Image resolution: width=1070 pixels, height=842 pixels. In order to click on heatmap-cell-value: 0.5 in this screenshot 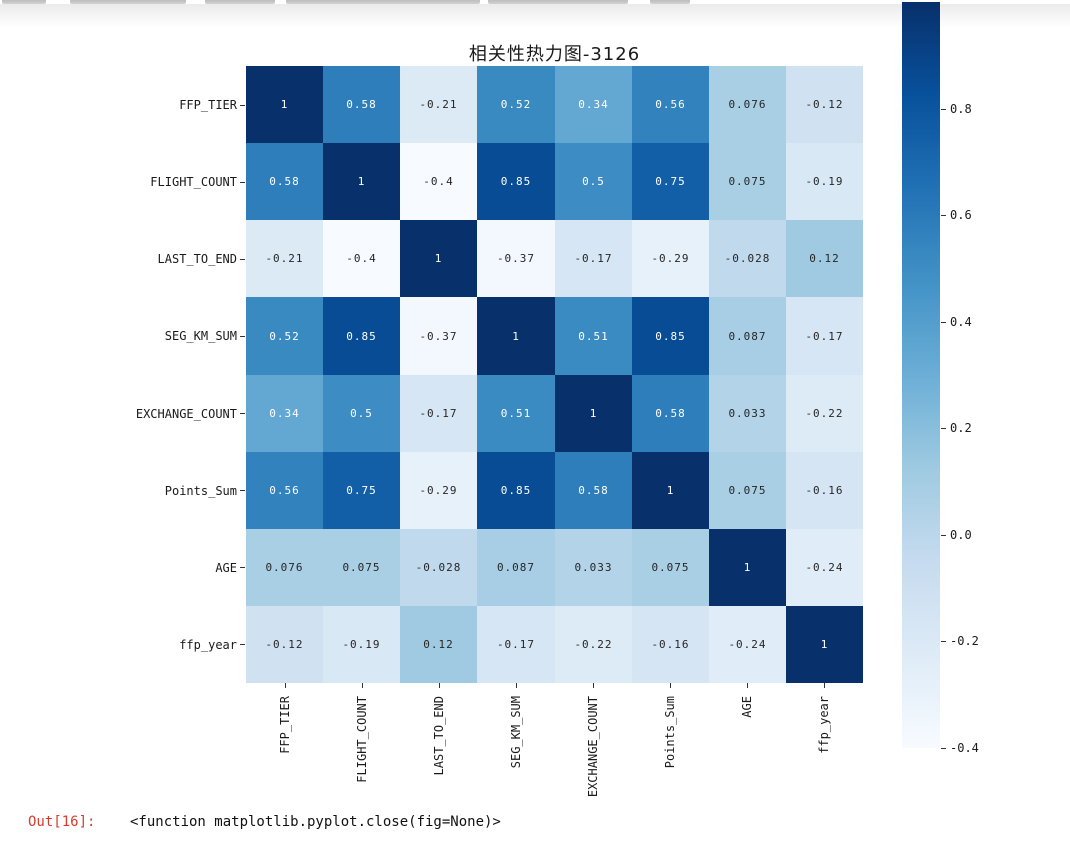, I will do `click(361, 413)`.